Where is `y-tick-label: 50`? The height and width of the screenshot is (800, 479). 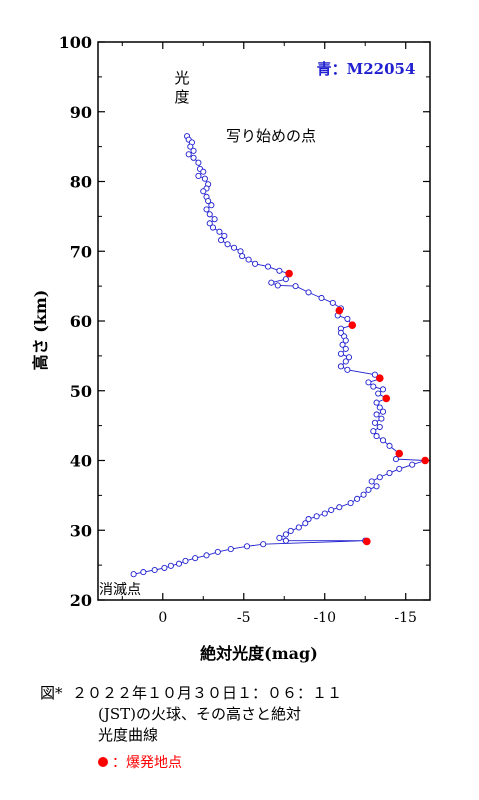 y-tick-label: 50 is located at coordinates (81, 391).